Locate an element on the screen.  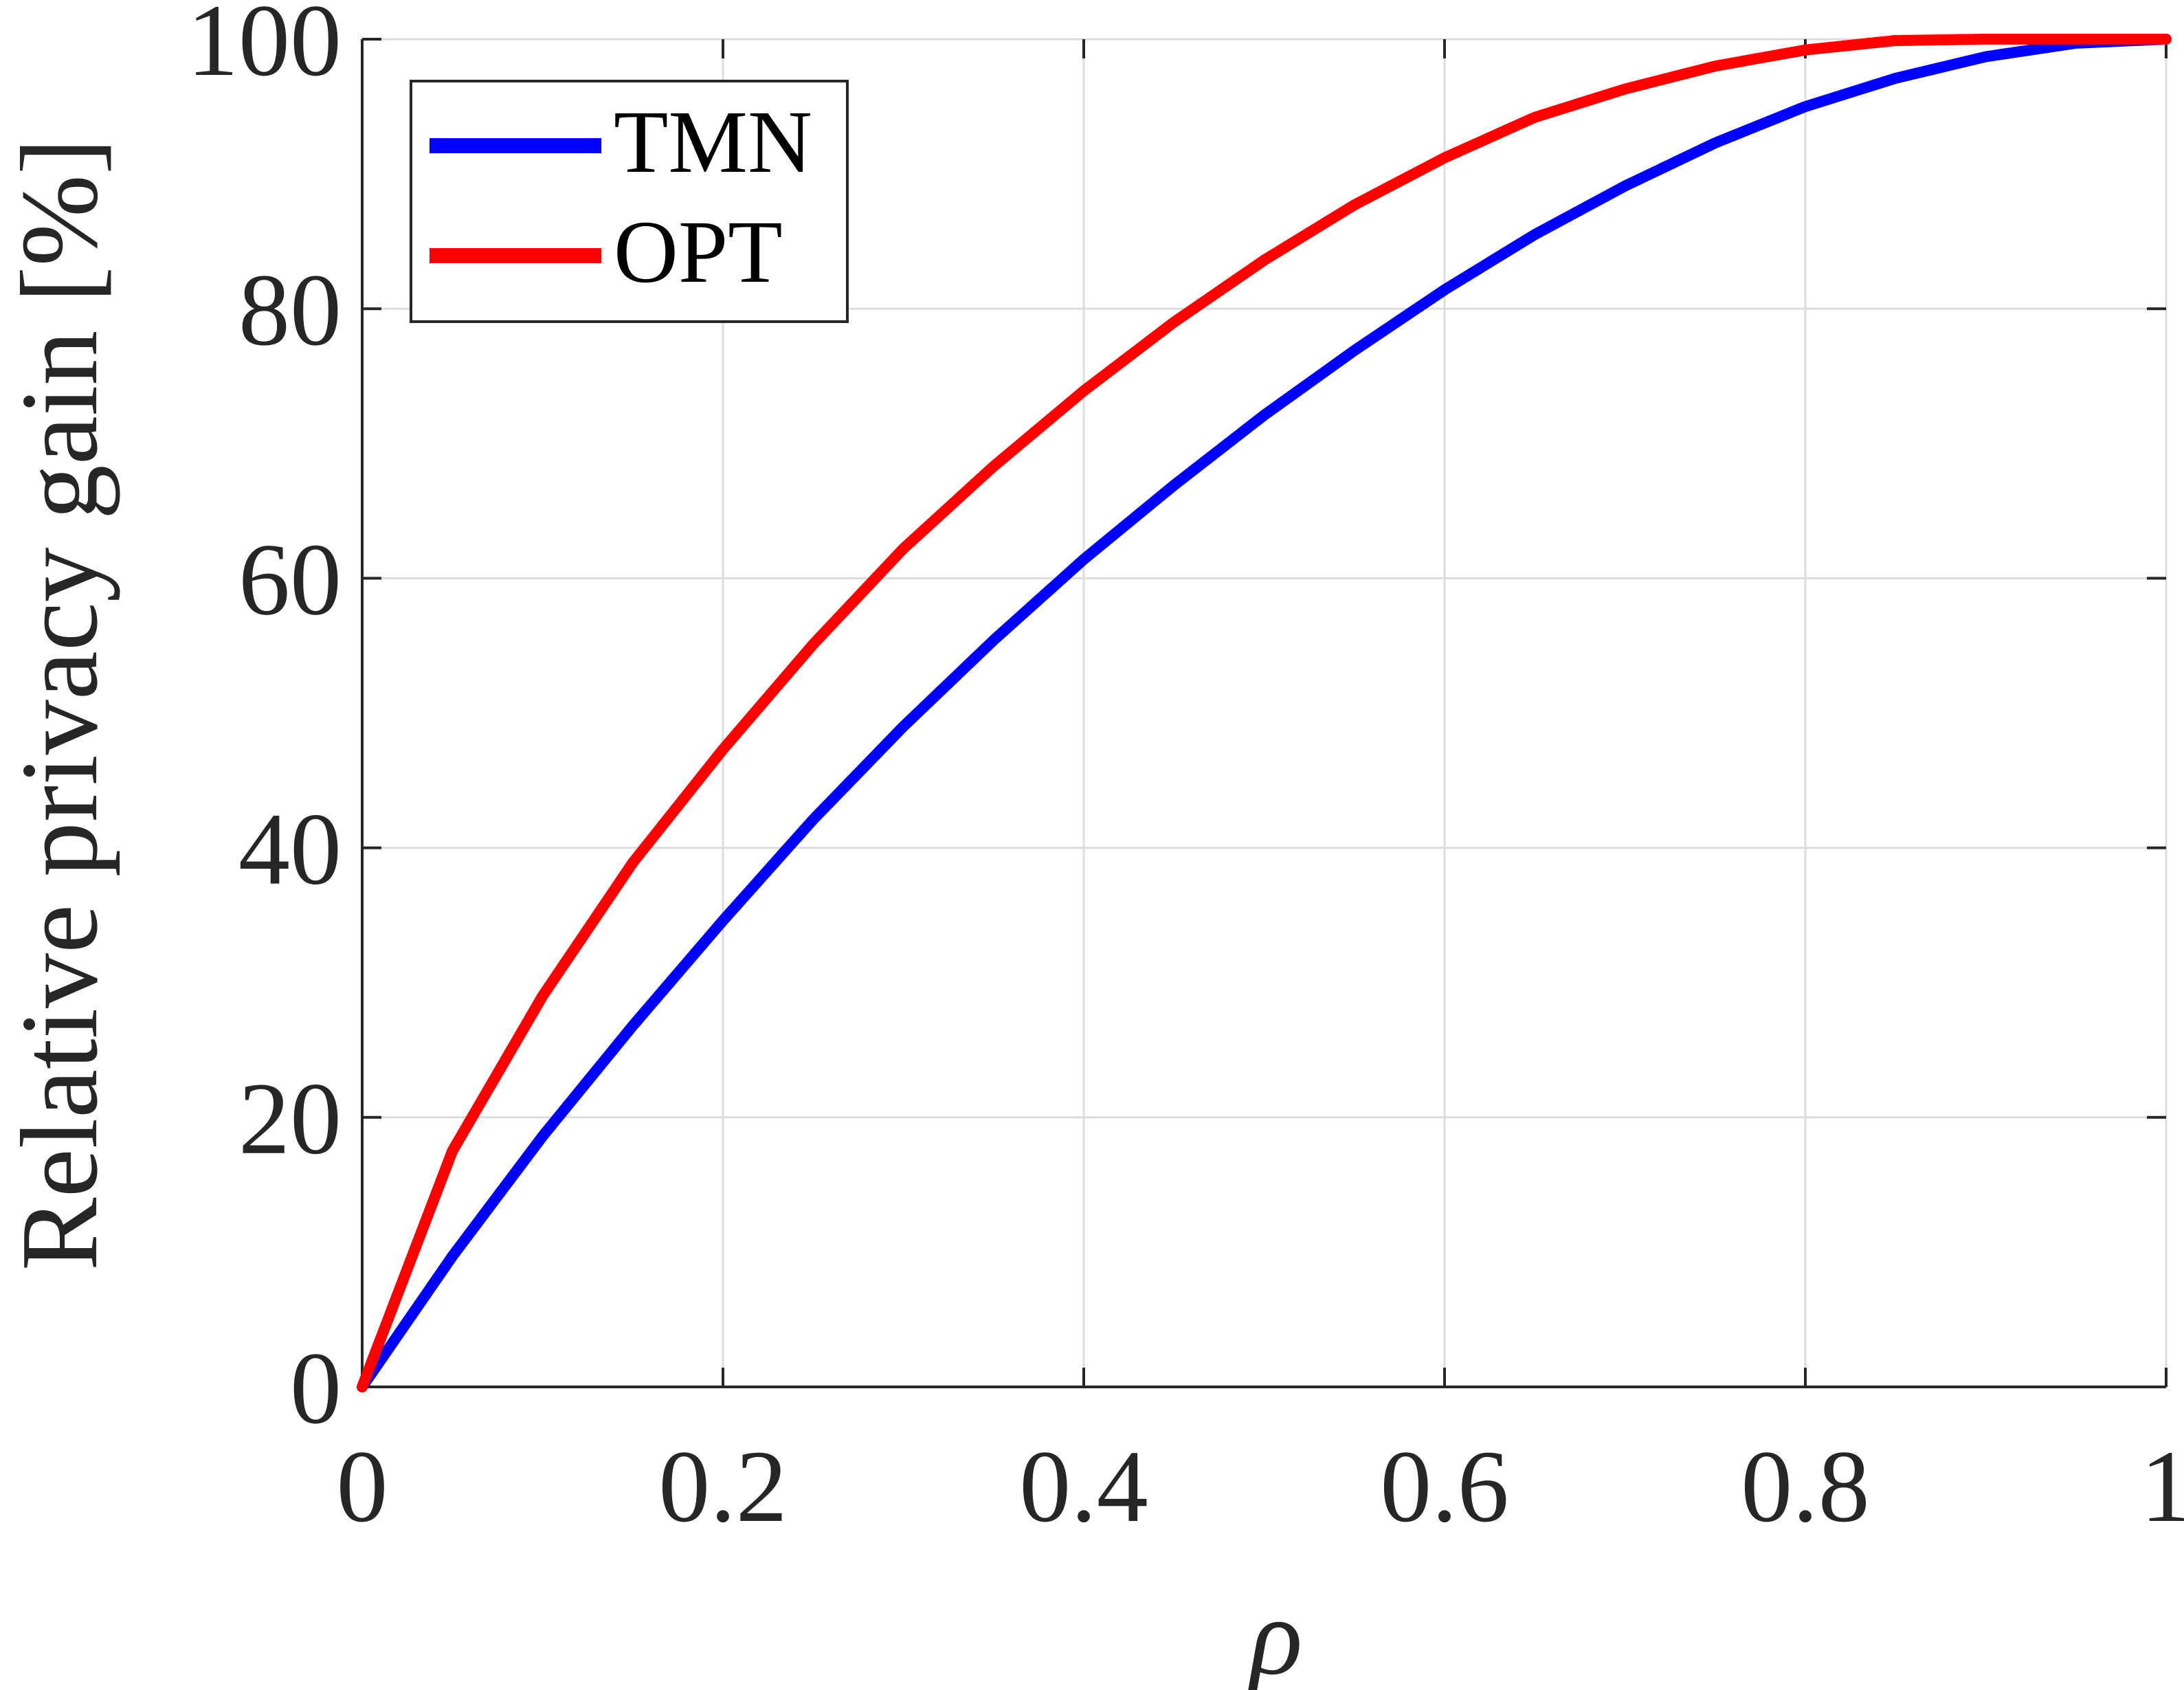
y-tick-label: 20 is located at coordinates (290, 1119).